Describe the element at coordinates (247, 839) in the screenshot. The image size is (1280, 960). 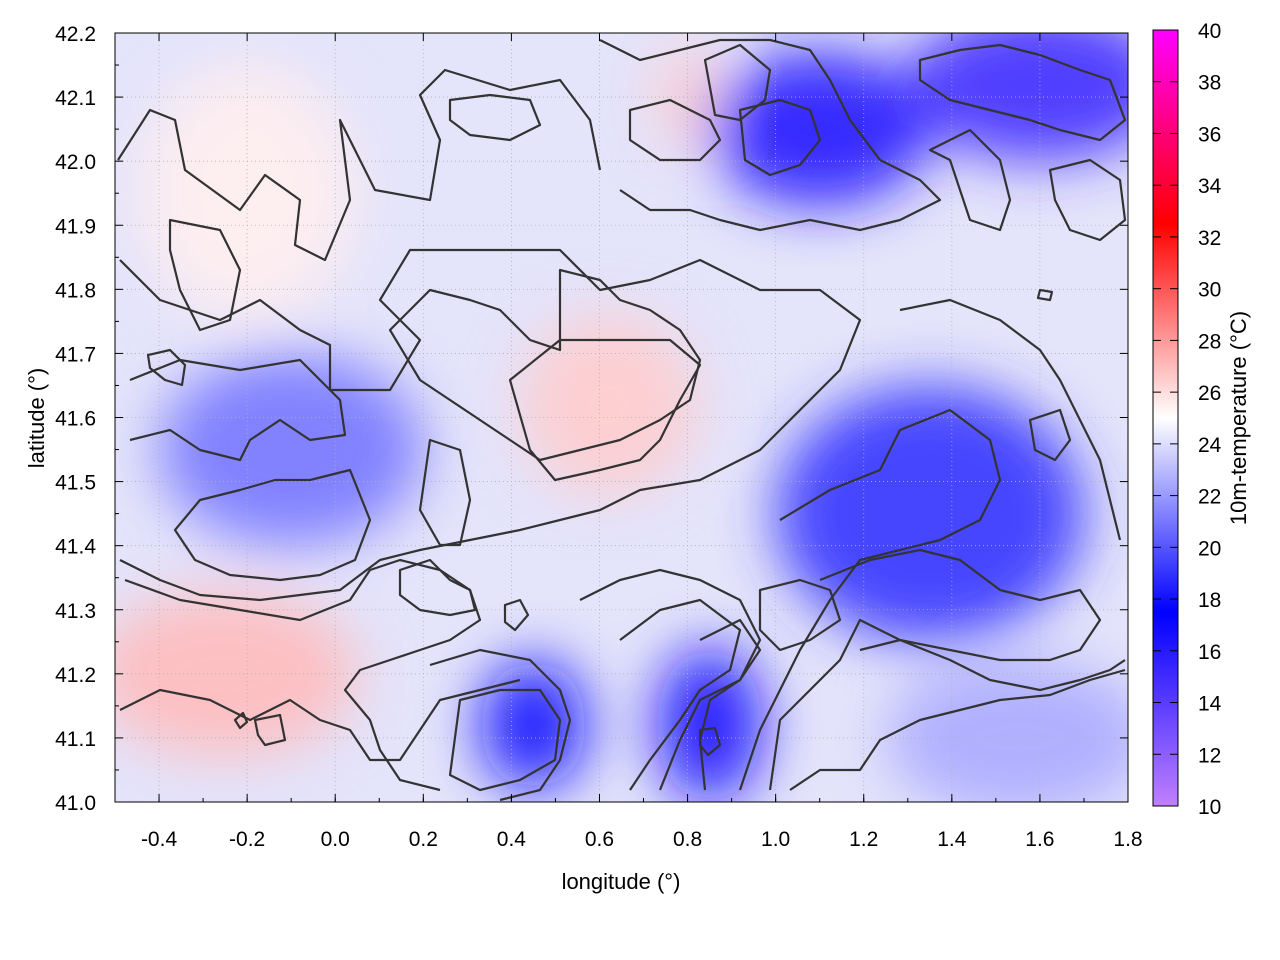
I see `x-tick-label: -0.2` at that location.